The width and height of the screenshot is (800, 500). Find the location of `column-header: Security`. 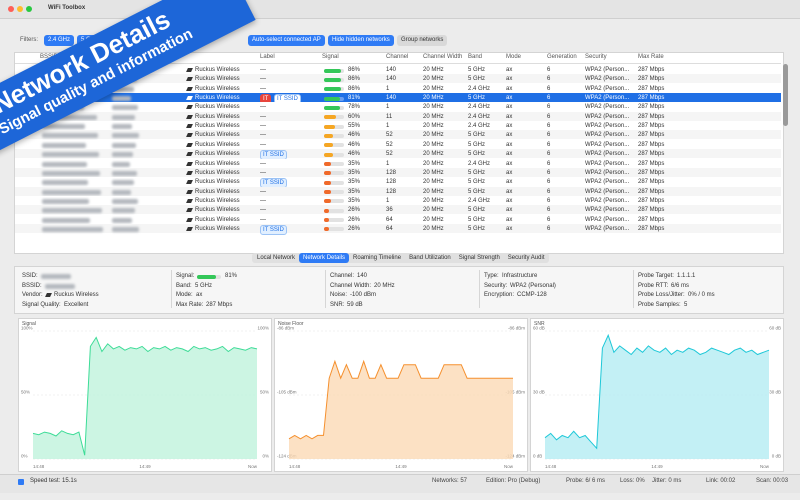

column-header: Security is located at coordinates (596, 57).